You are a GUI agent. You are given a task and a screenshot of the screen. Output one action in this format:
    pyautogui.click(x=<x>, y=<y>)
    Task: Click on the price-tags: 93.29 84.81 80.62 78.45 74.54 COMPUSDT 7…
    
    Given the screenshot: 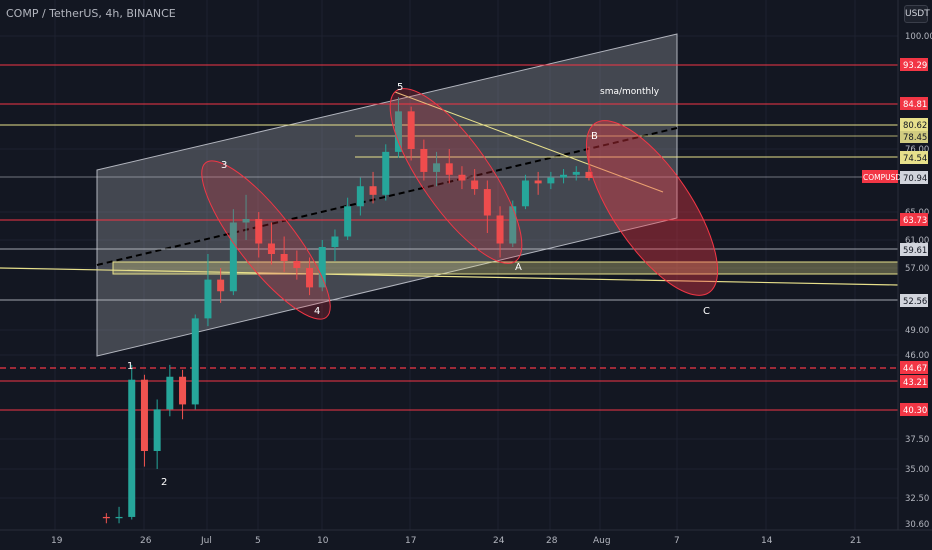 What is the action you would take?
    pyautogui.click(x=895, y=237)
    